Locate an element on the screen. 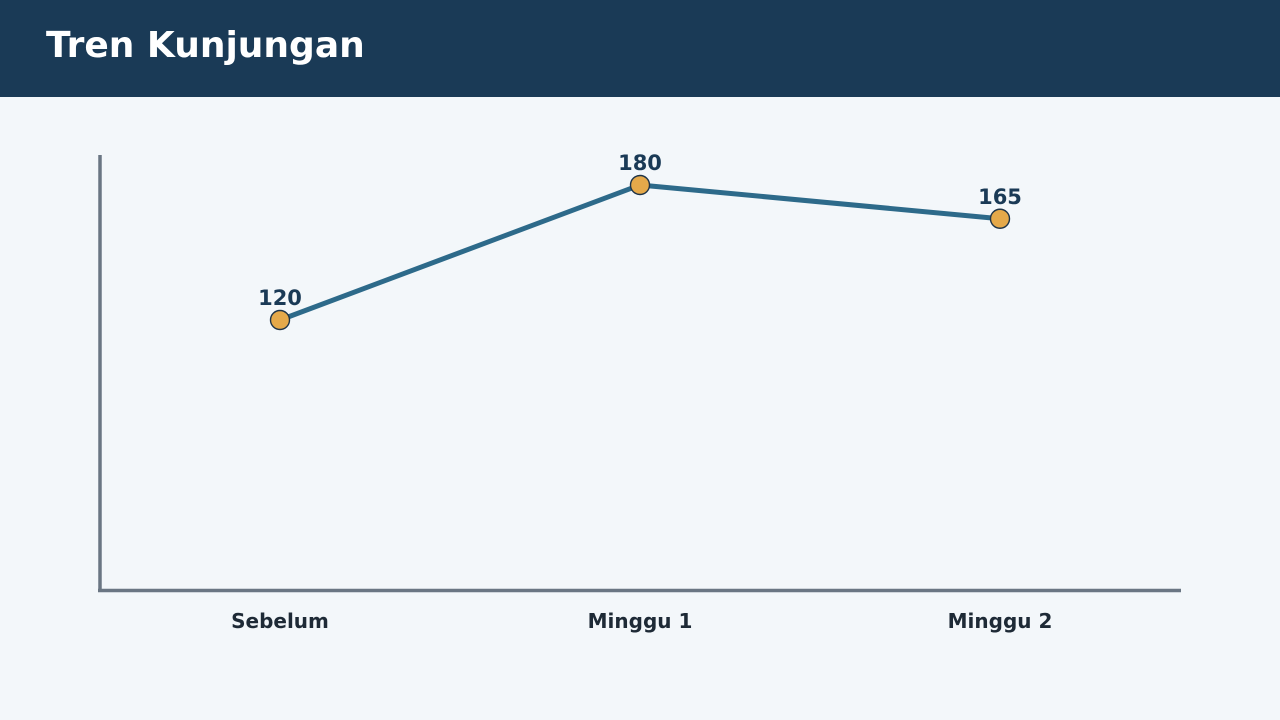  page-title: Tren Kunjungan is located at coordinates (205, 45).